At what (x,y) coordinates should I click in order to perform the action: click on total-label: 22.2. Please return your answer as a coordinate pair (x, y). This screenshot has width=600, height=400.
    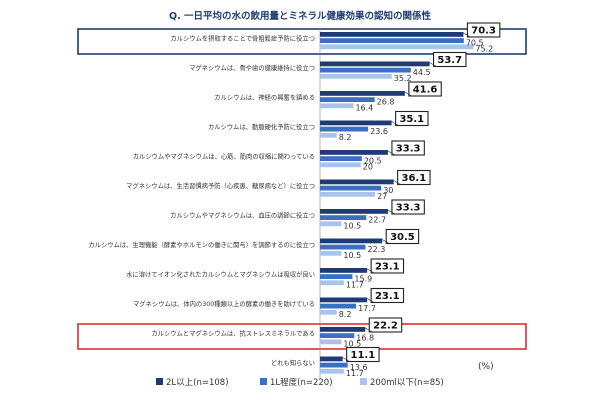
    Looking at the image, I should click on (385, 326).